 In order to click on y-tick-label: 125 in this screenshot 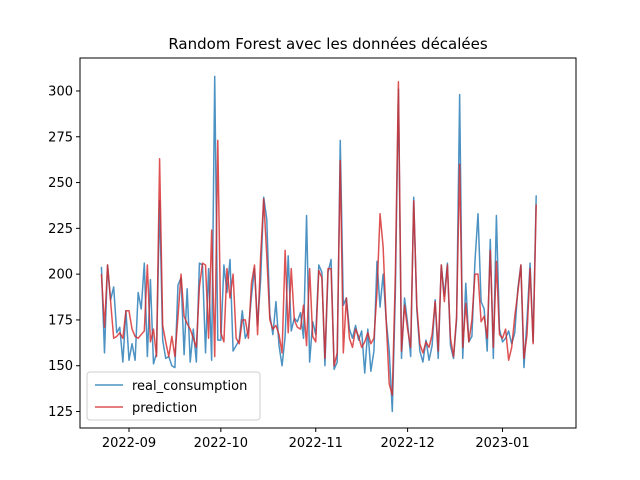, I will do `click(60, 412)`.